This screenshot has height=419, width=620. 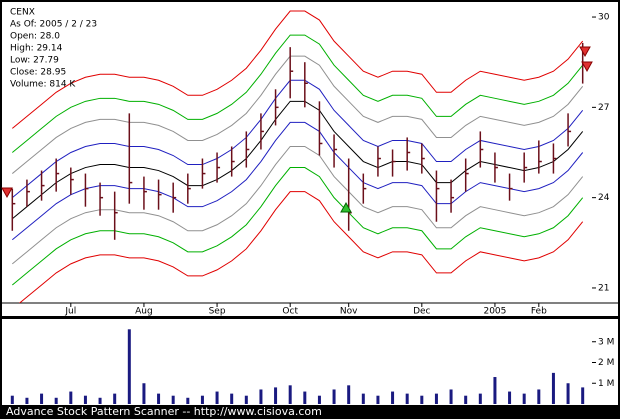 What do you see at coordinates (349, 312) in the screenshot?
I see `x-tick-label: Nov` at bounding box center [349, 312].